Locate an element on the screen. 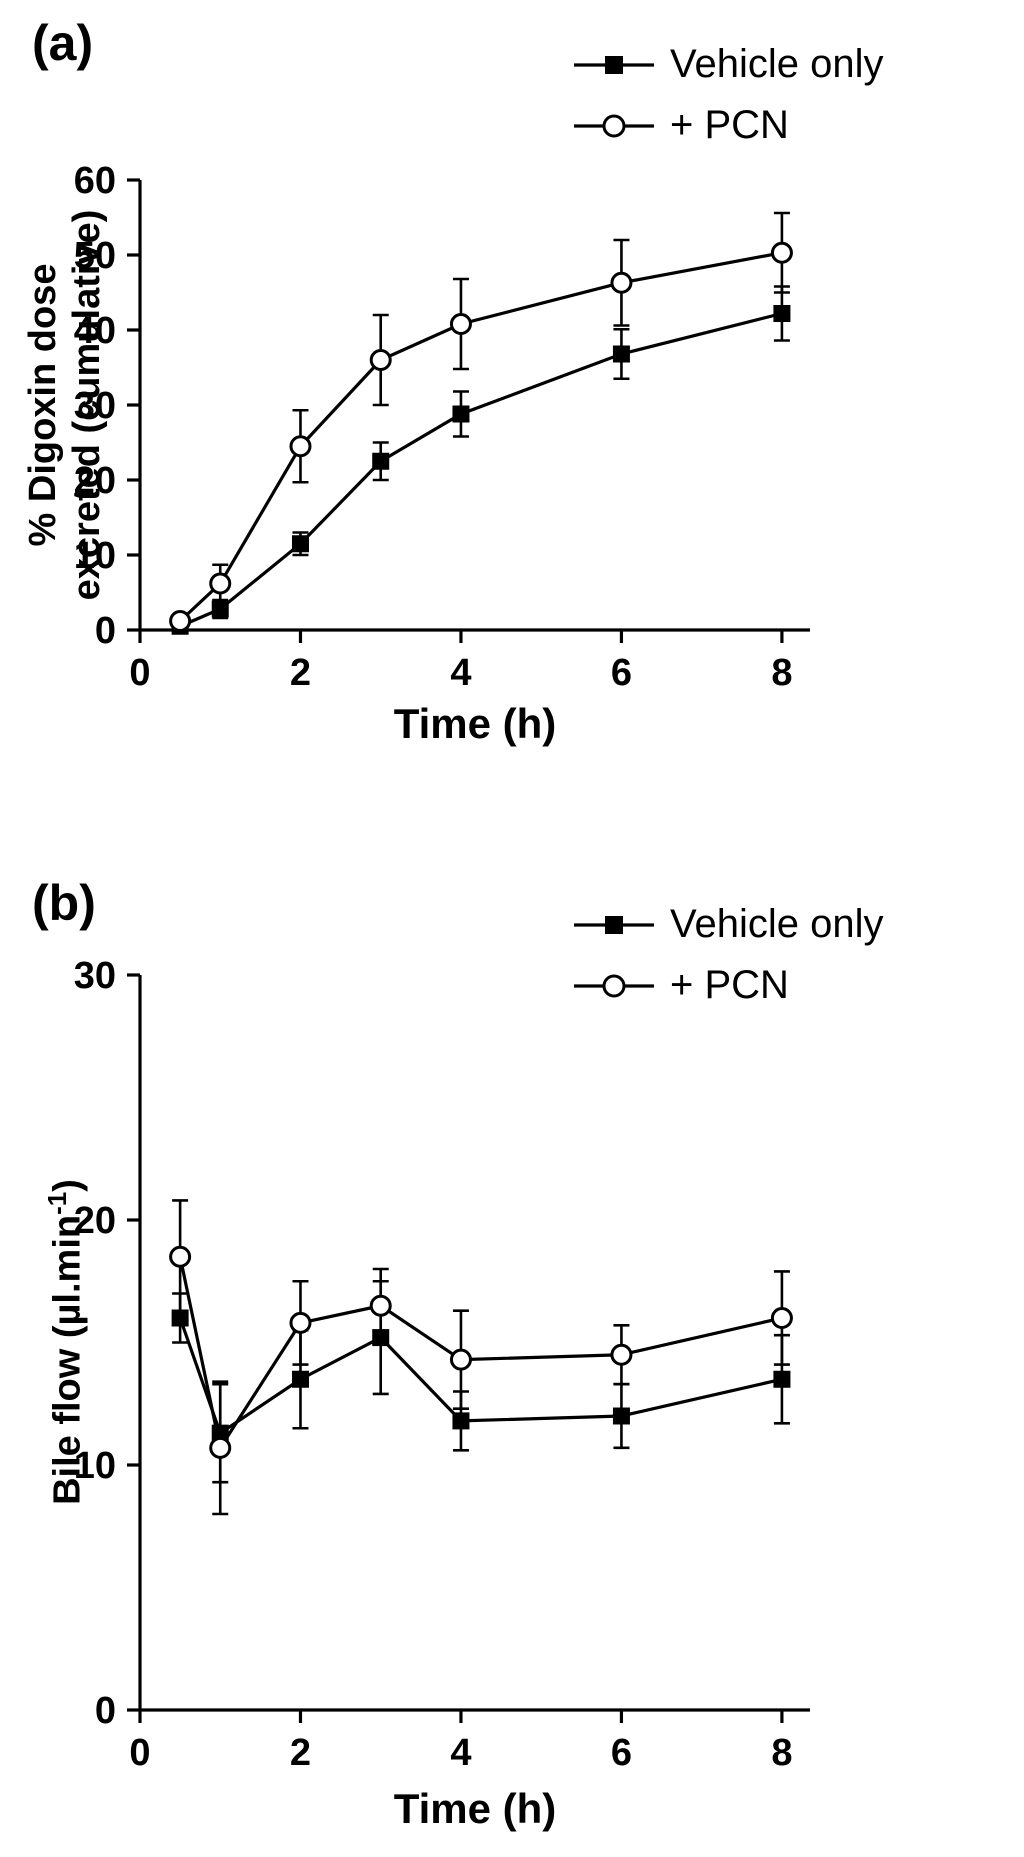 The height and width of the screenshot is (1857, 1024). panel-a-label: (a) is located at coordinates (63, 43).